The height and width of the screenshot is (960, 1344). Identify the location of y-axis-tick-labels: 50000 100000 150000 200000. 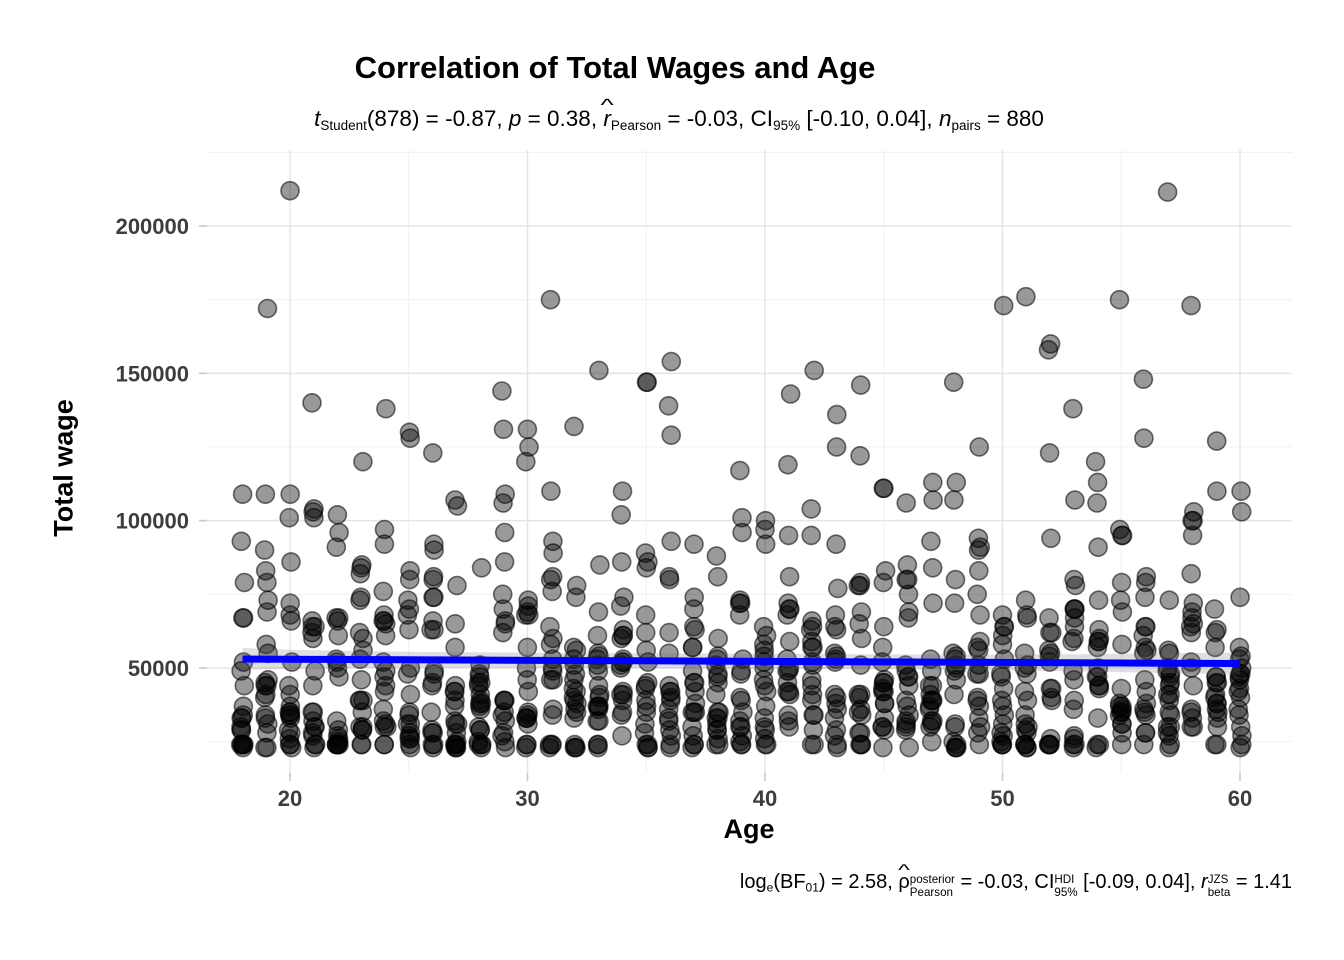
(152, 447).